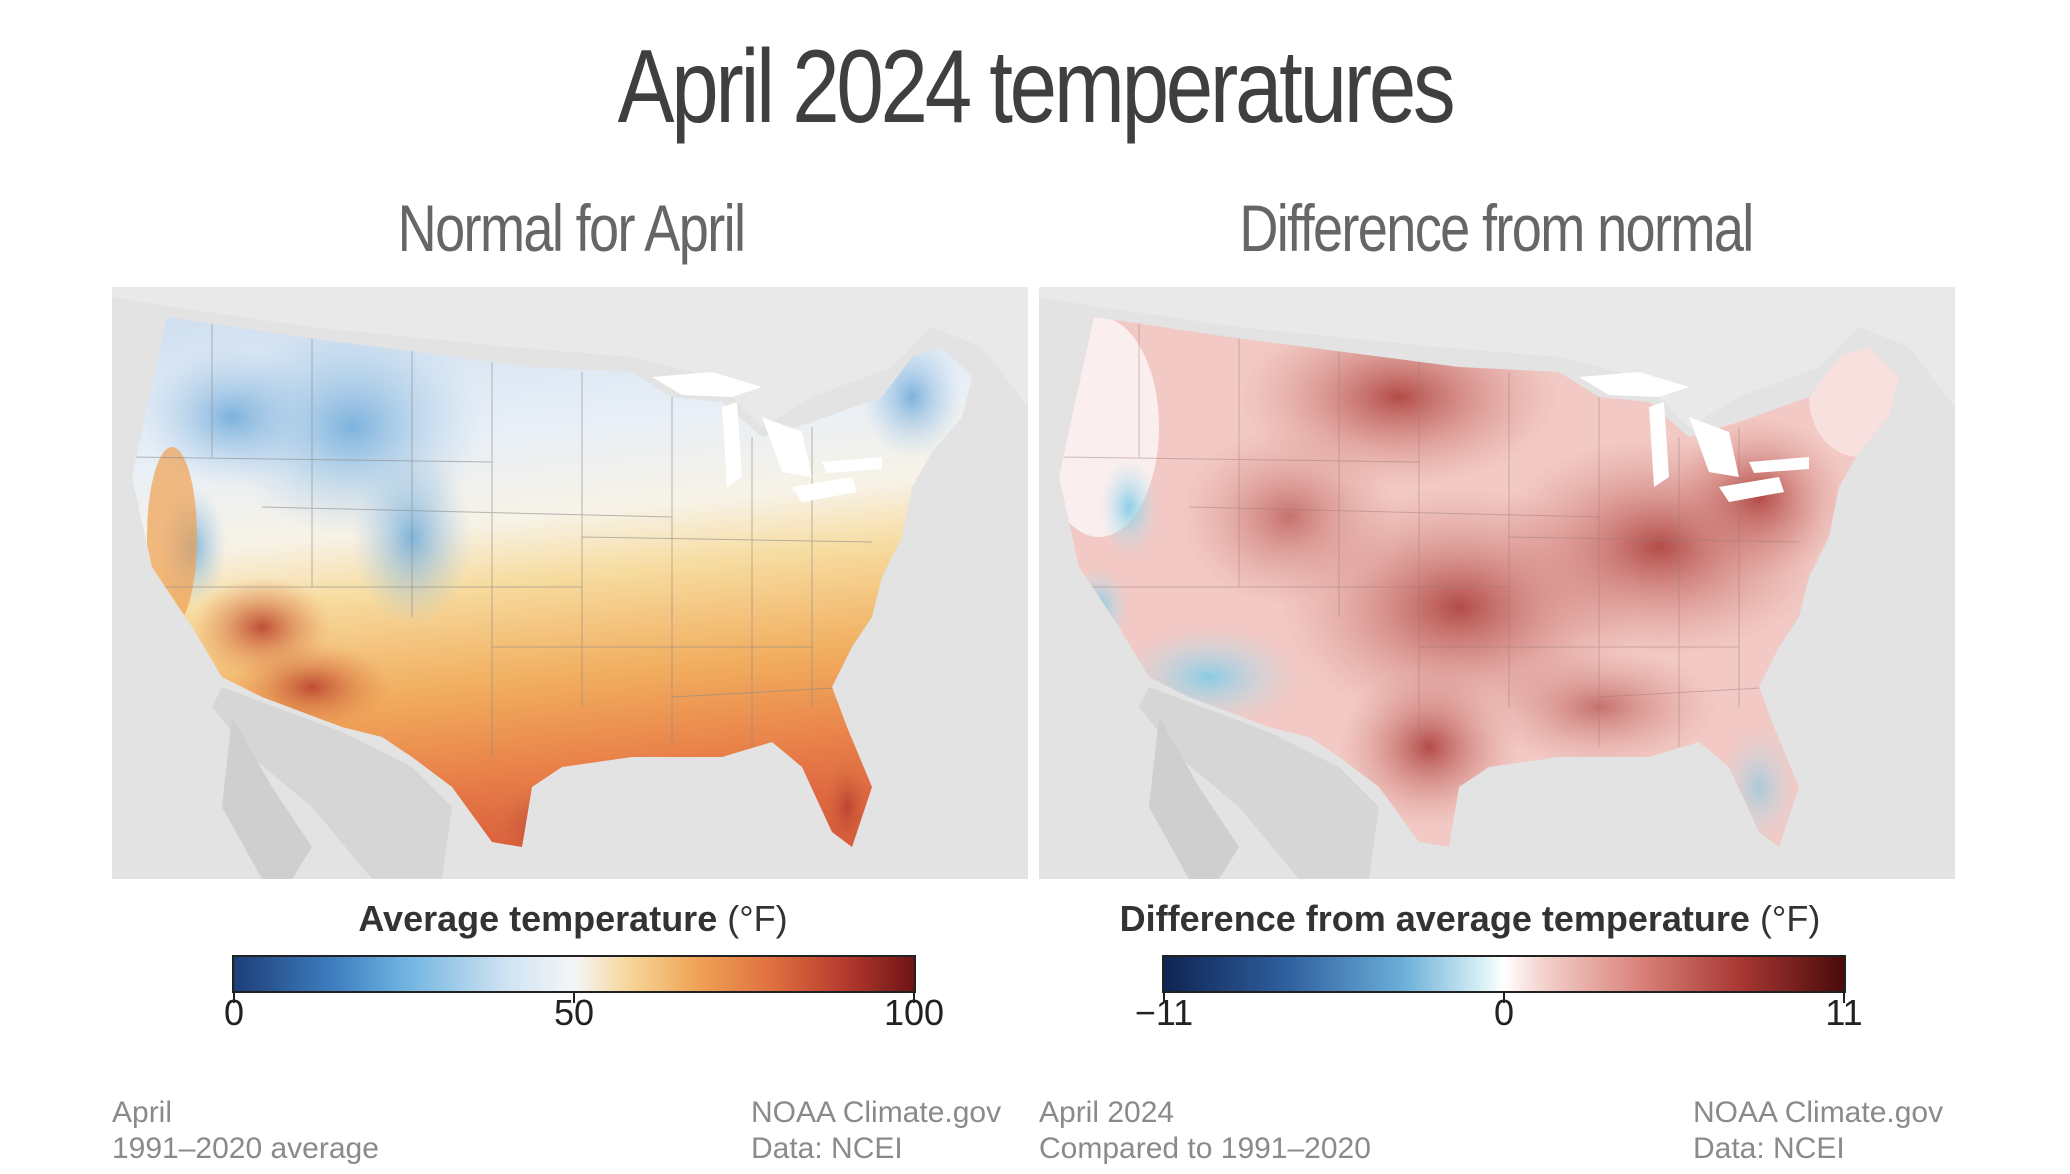 Image resolution: width=2070 pixels, height=1174 pixels. What do you see at coordinates (234, 1012) in the screenshot?
I see `left-tick-label-min: 0` at bounding box center [234, 1012].